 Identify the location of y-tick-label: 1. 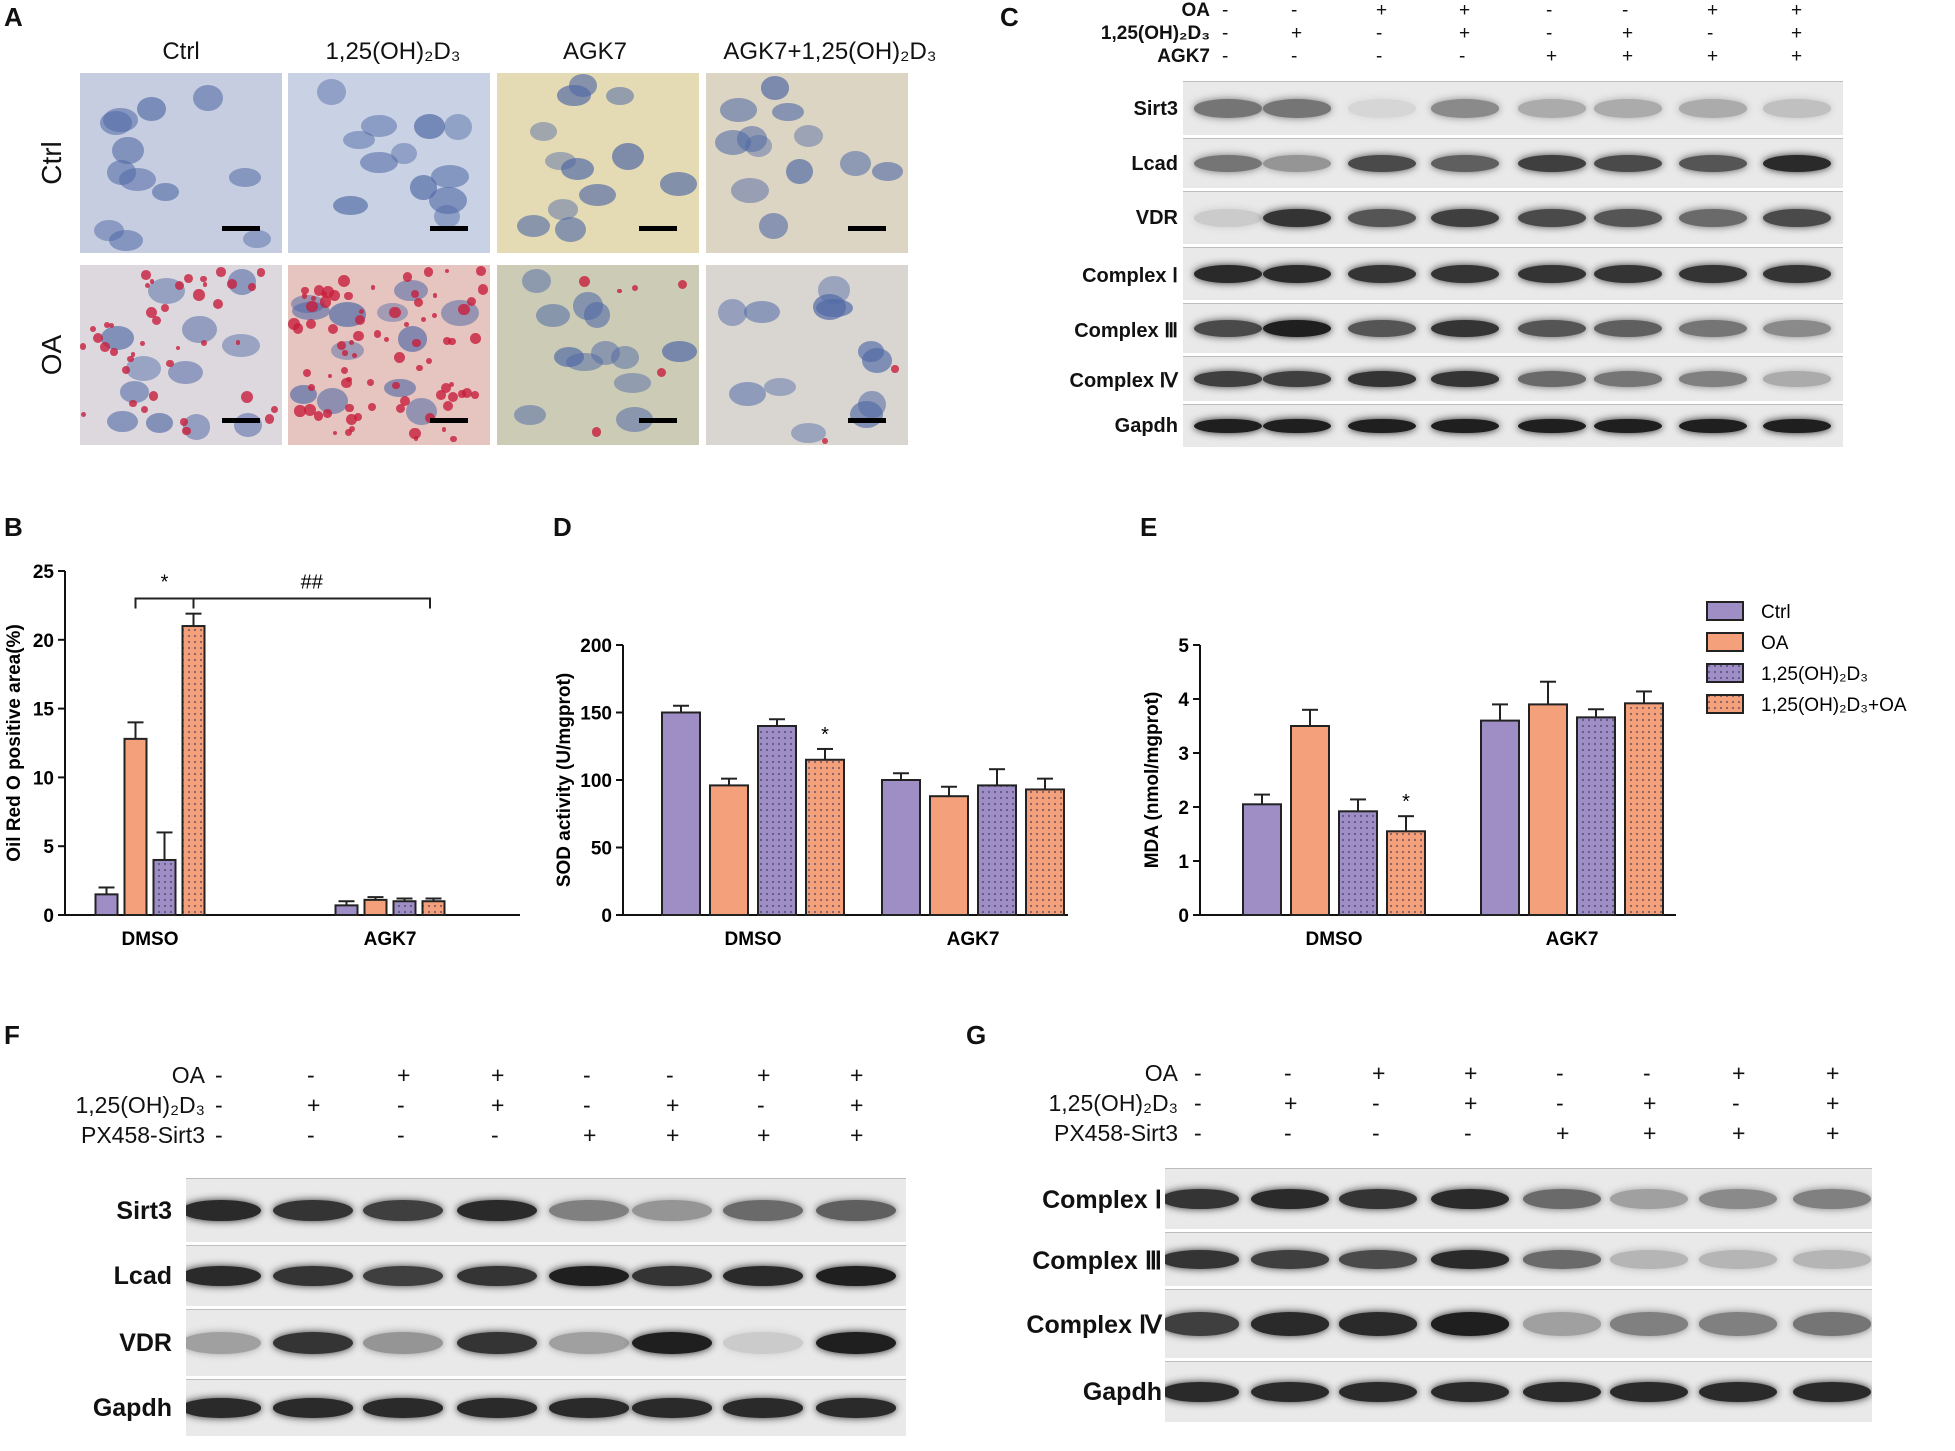
(1183, 862).